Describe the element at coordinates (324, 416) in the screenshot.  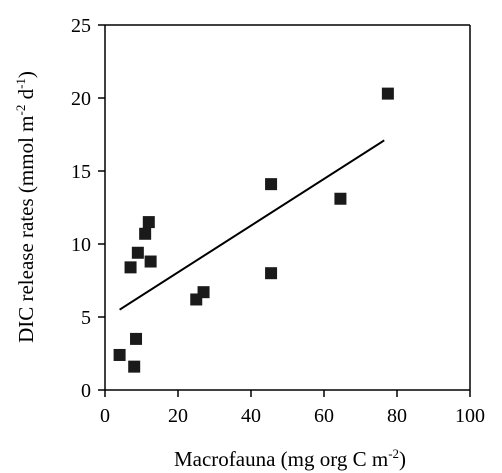
I see `x-tick-label: 60` at that location.